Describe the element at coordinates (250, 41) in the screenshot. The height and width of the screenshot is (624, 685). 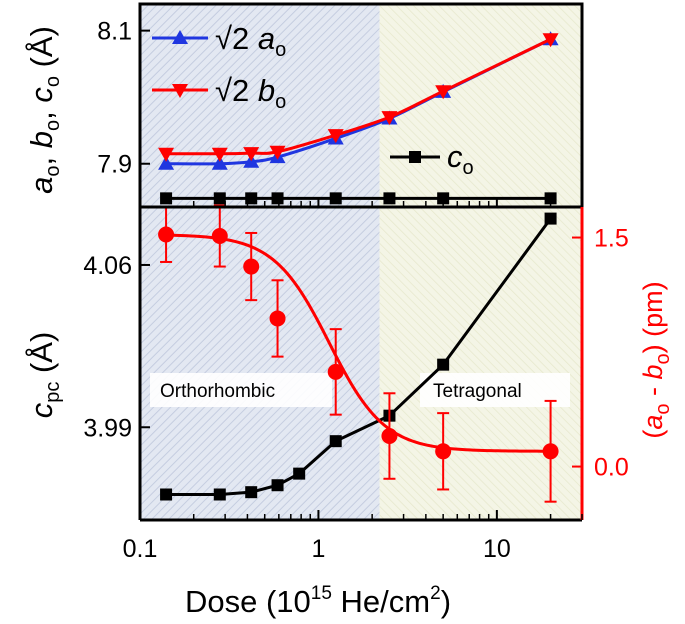
I see `legend-label: √2 ao` at that location.